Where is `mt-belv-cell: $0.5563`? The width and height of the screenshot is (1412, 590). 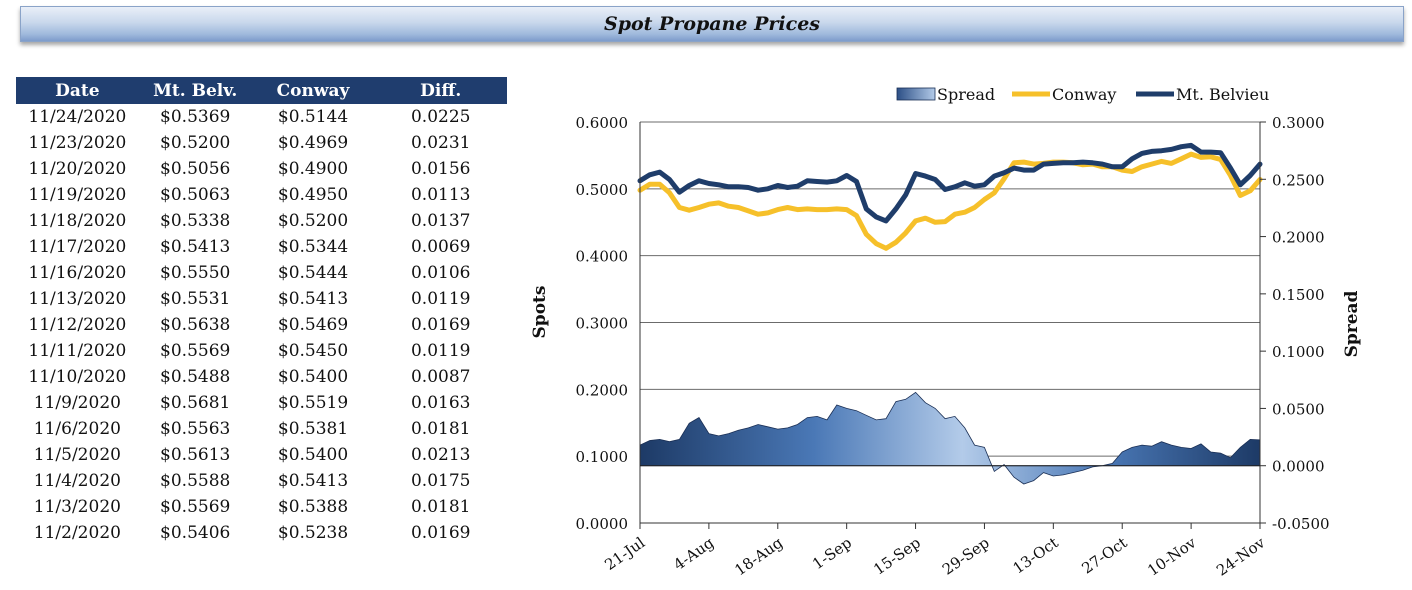 mt-belv-cell: $0.5563 is located at coordinates (195, 429).